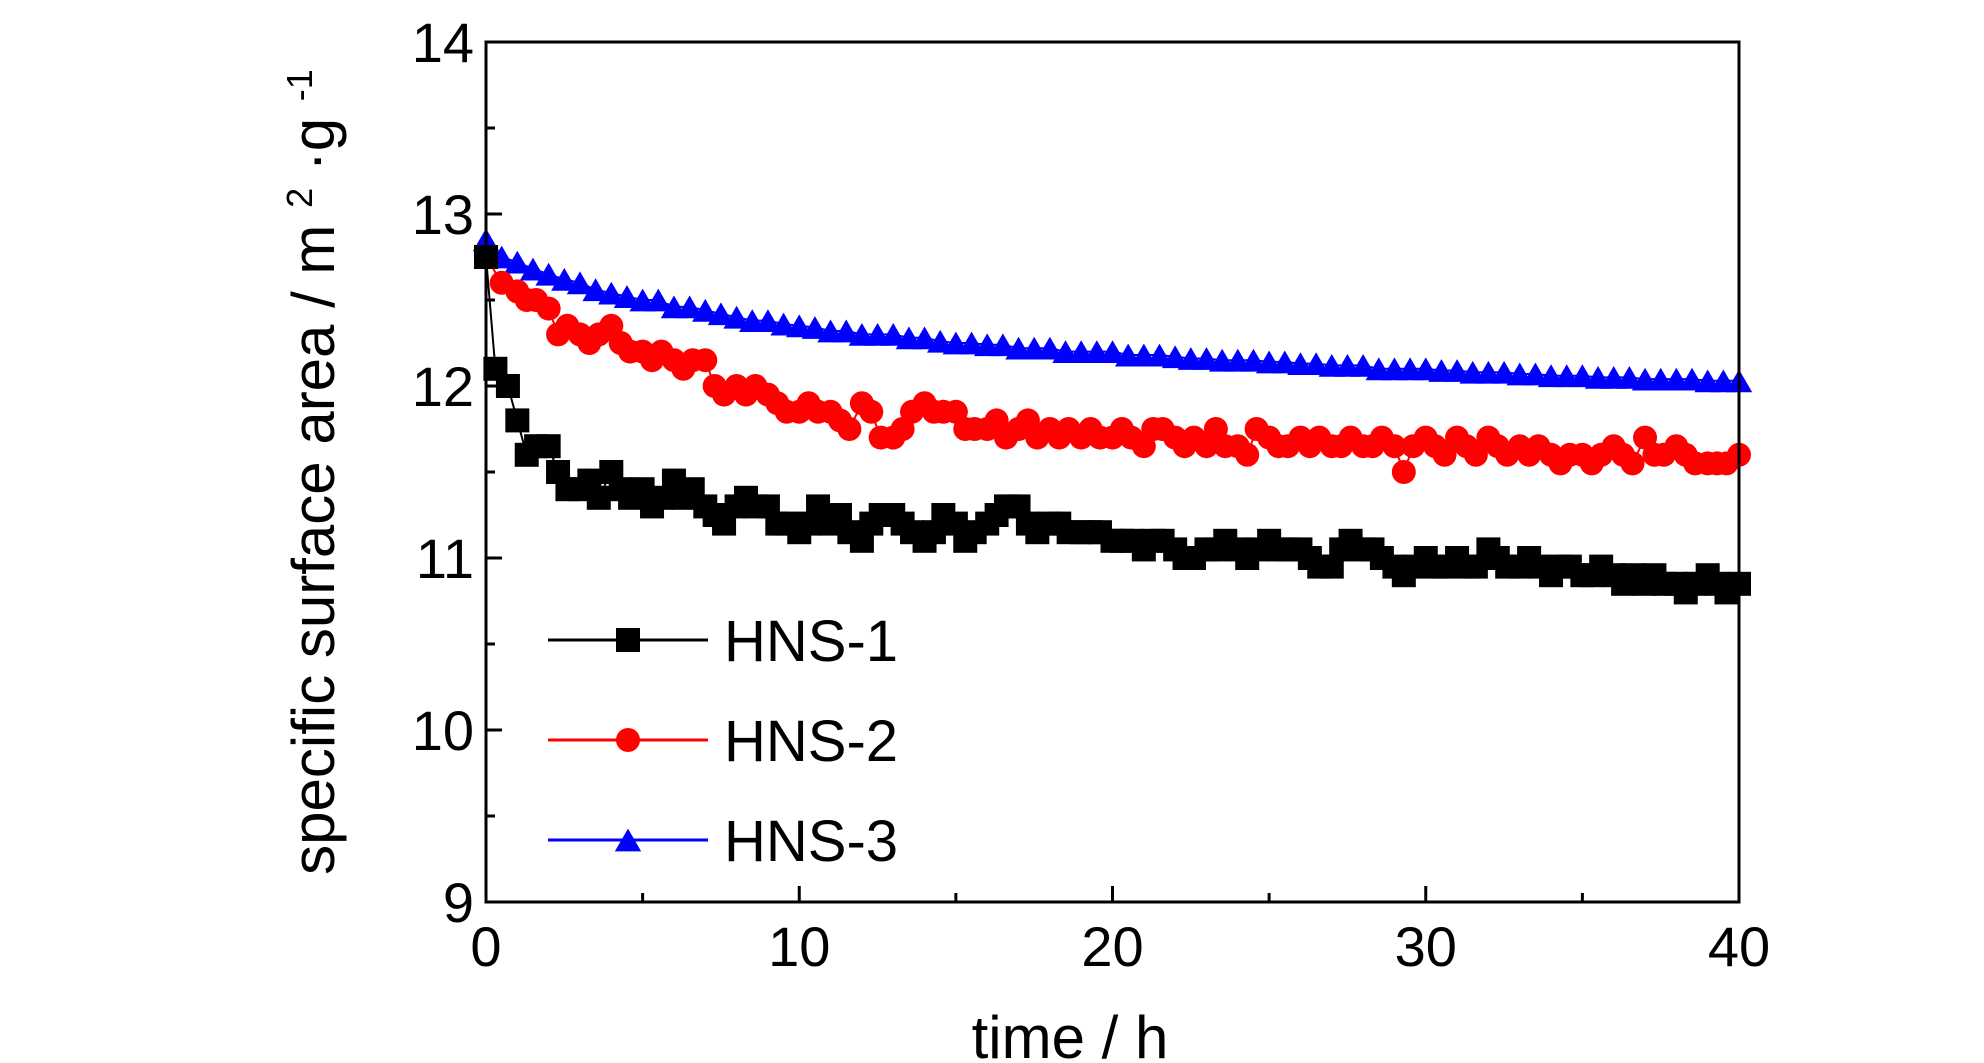 The image size is (1984, 1063). What do you see at coordinates (445, 558) in the screenshot?
I see `y-tick-label: 11` at bounding box center [445, 558].